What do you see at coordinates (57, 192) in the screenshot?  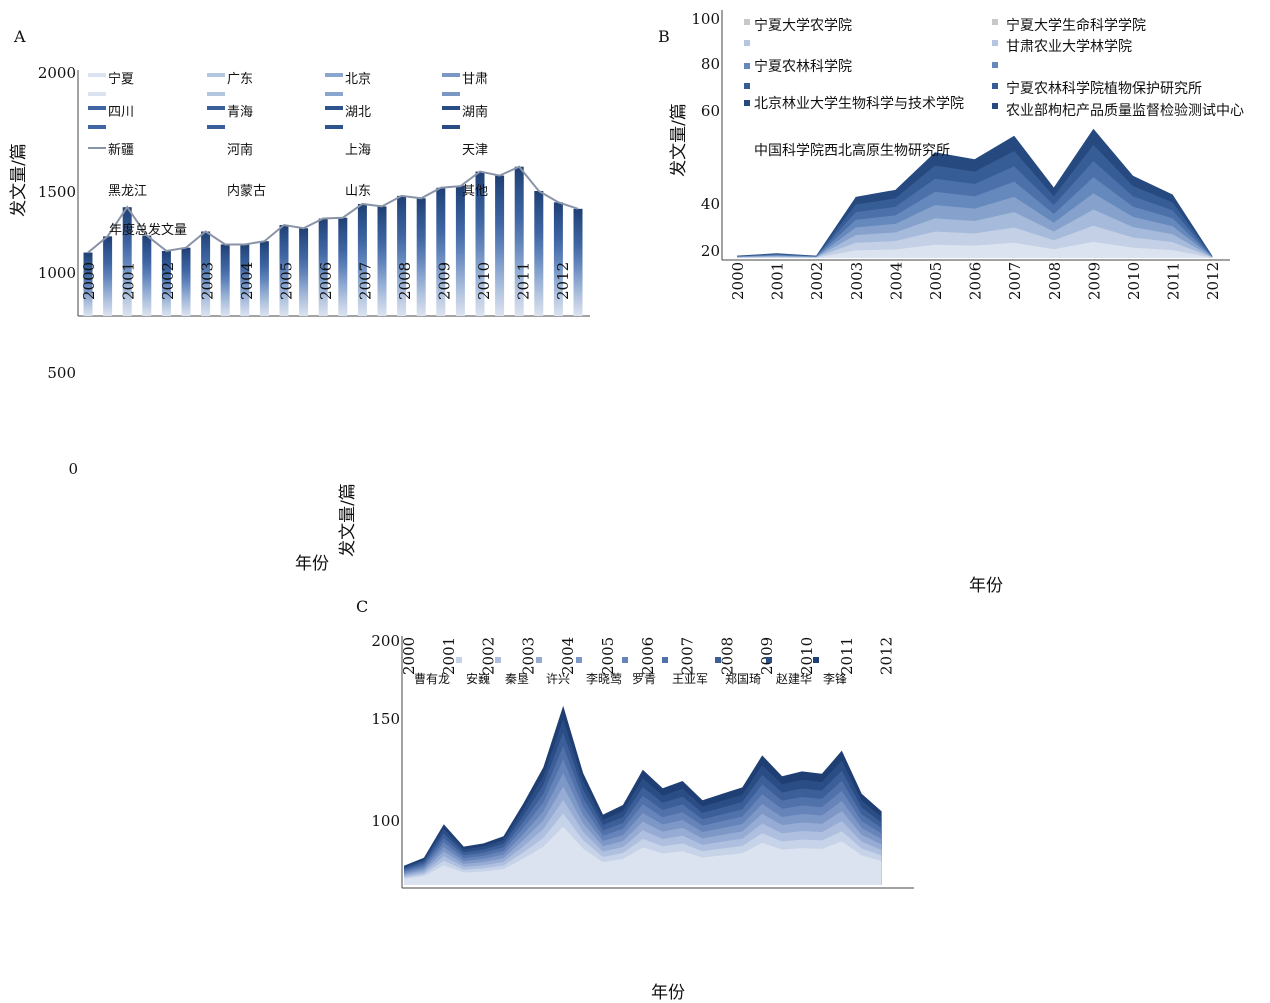 I see `y-tick-a: 1500` at bounding box center [57, 192].